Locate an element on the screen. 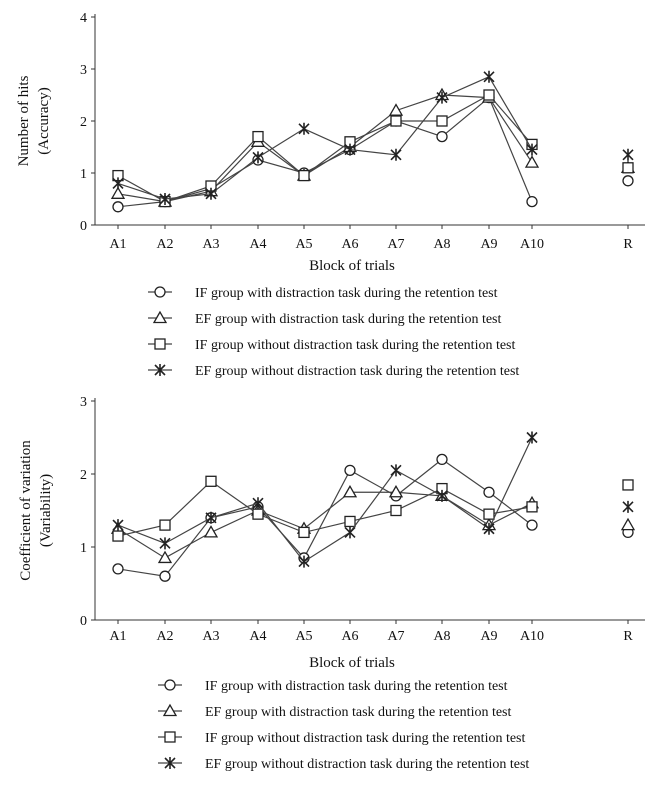  series-triangle is located at coordinates (373, 147).